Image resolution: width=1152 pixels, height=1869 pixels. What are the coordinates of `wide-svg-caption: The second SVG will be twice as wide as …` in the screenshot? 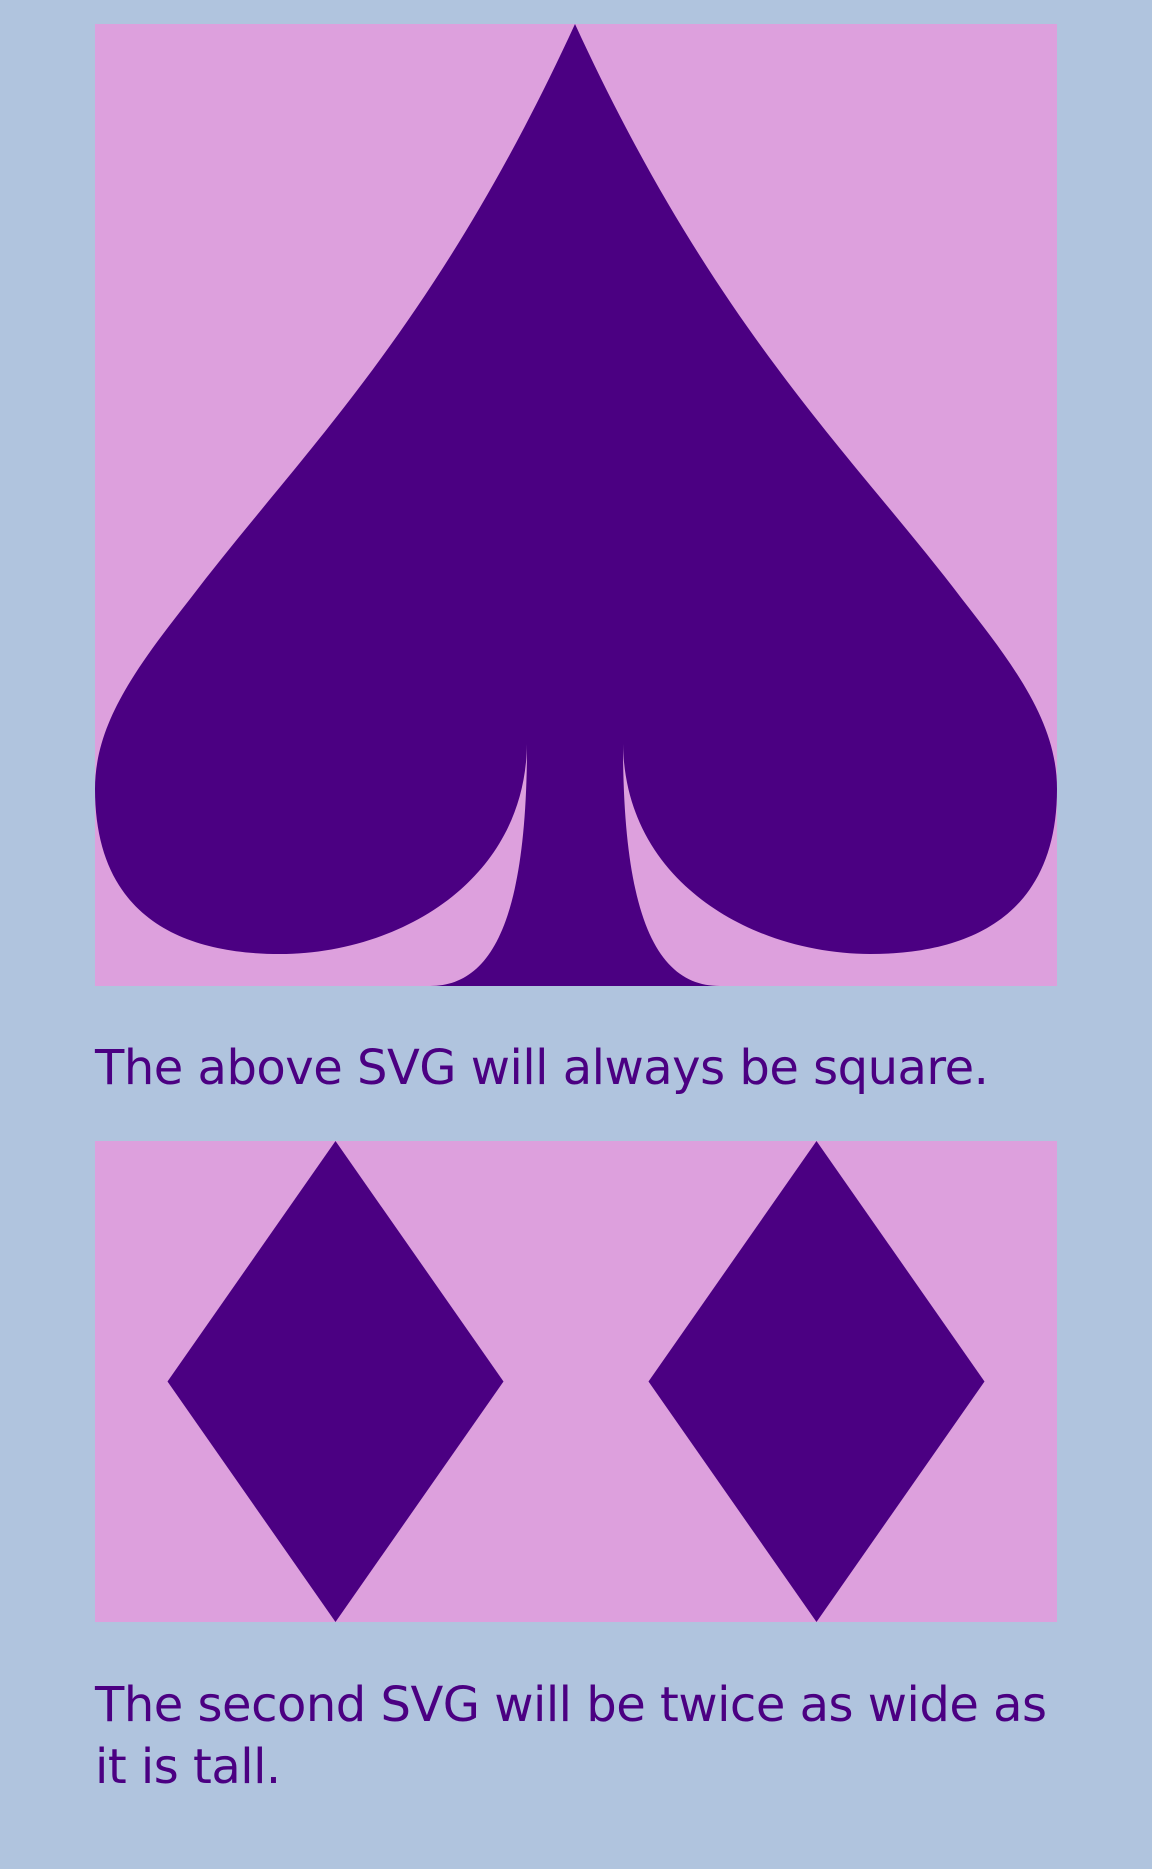 It's located at (571, 1736).